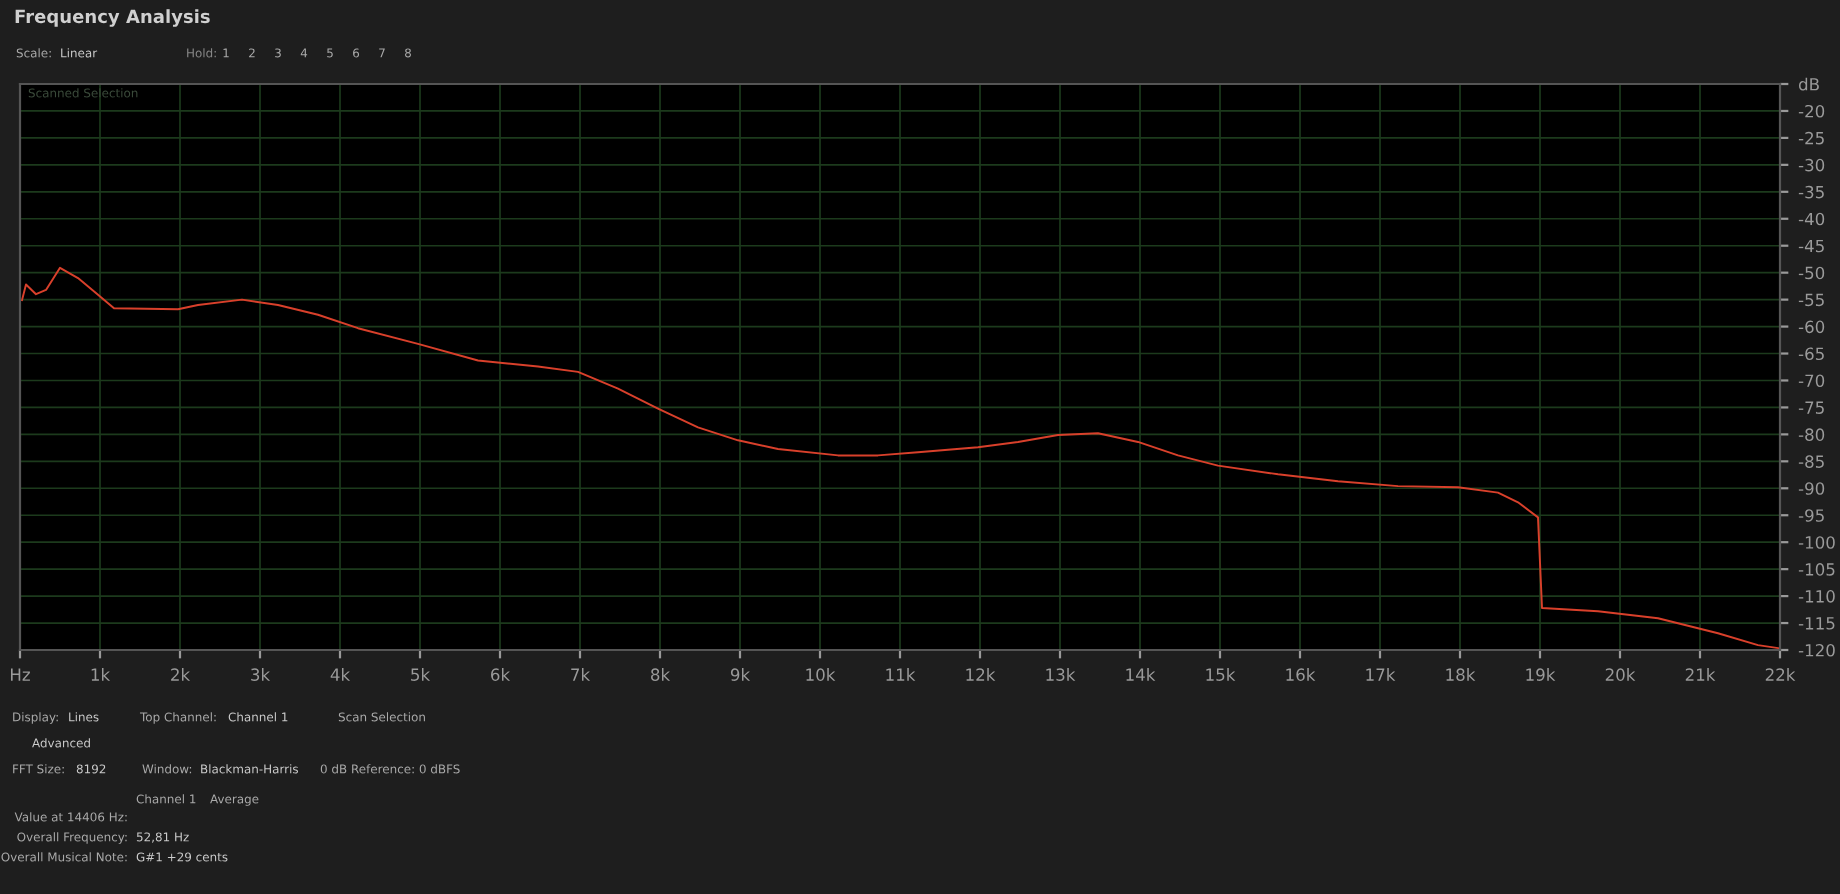 This screenshot has width=1840, height=894. What do you see at coordinates (1541, 674) in the screenshot?
I see `x-tick-label: 19k` at bounding box center [1541, 674].